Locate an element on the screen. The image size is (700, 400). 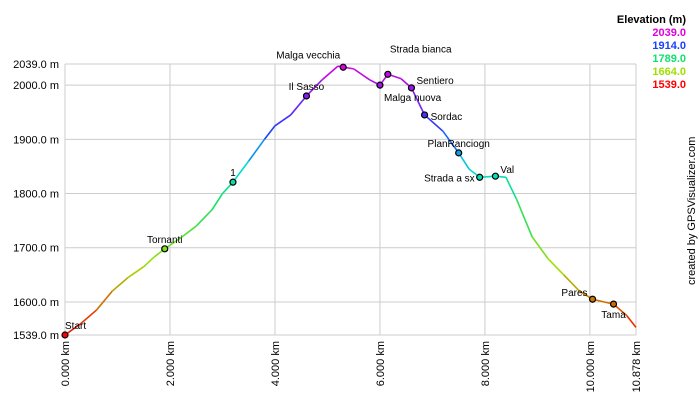
legend-entry: 1664.0 is located at coordinates (669, 72).